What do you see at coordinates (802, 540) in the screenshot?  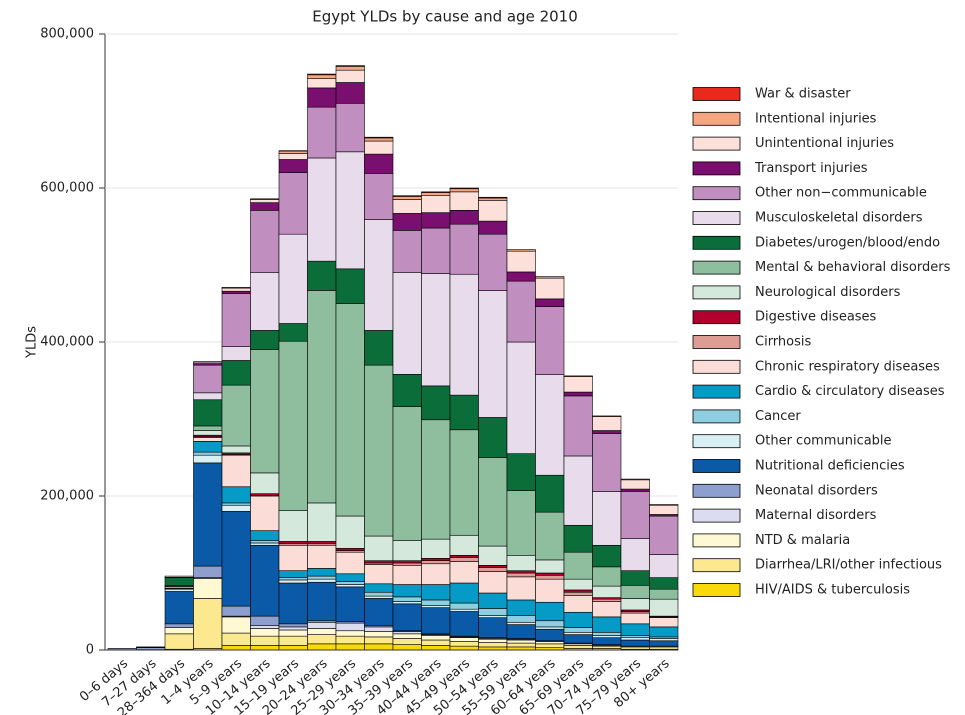 I see `legend-label: NTD & malaria` at bounding box center [802, 540].